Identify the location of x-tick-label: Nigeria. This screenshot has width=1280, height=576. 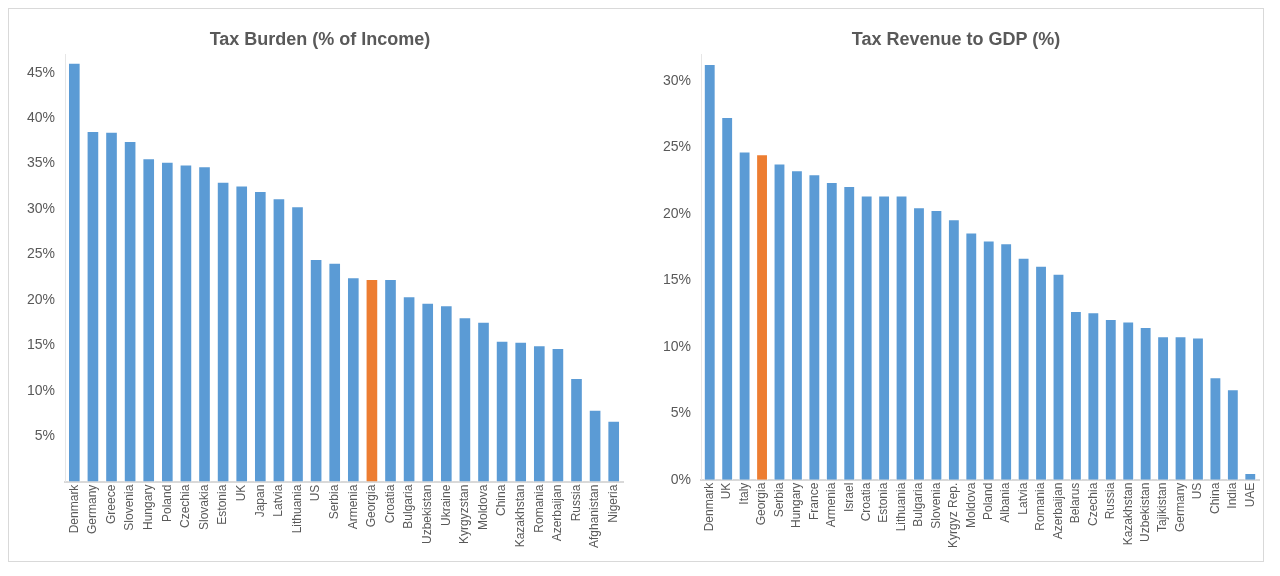
(613, 503).